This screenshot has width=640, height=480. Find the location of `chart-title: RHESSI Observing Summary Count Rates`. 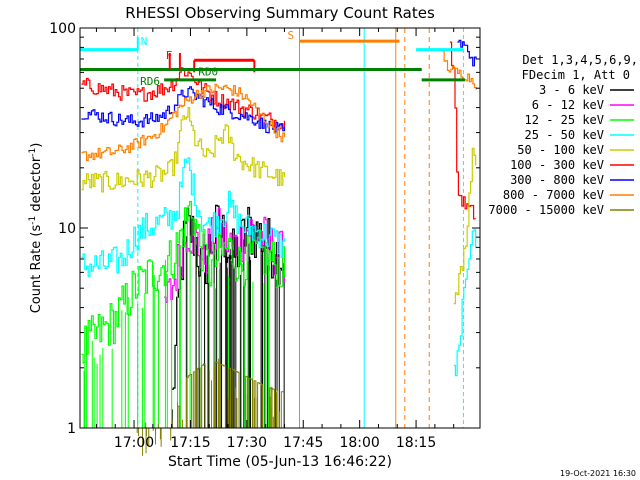

chart-title: RHESSI Observing Summary Count Rates is located at coordinates (280, 13).